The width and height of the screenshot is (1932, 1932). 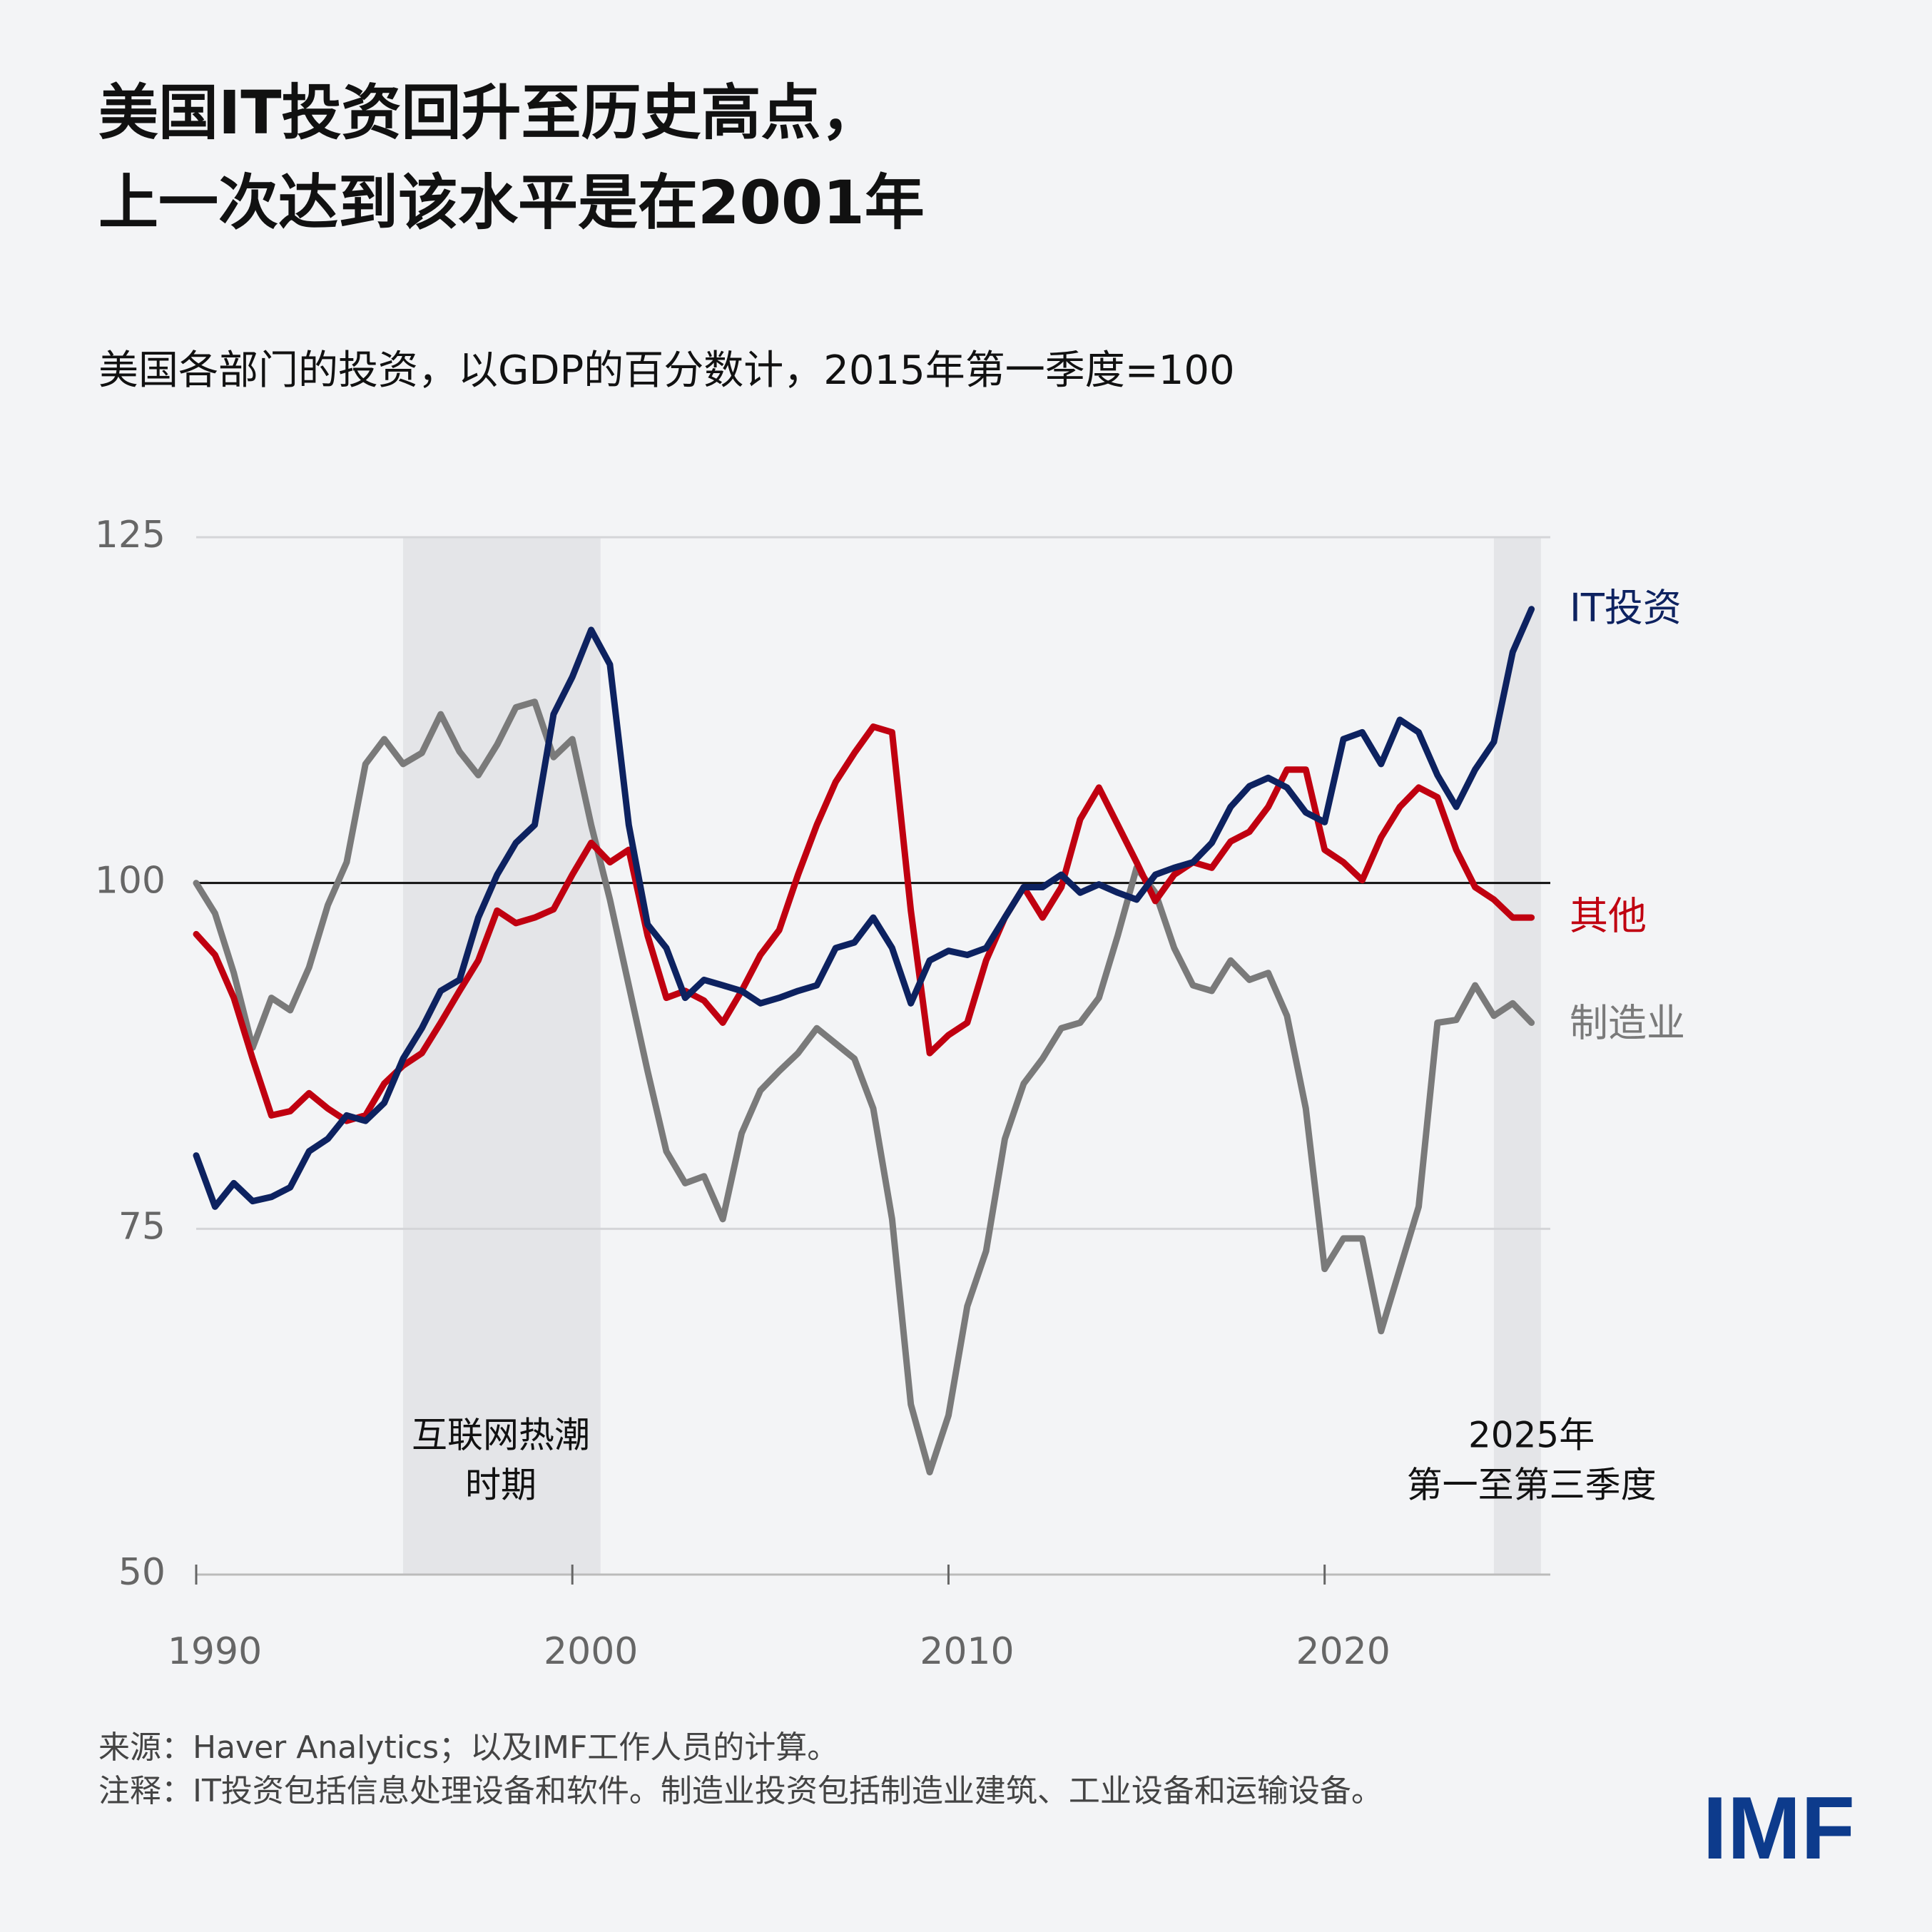 I want to click on annotation: 互联网热潮, so click(x=501, y=1435).